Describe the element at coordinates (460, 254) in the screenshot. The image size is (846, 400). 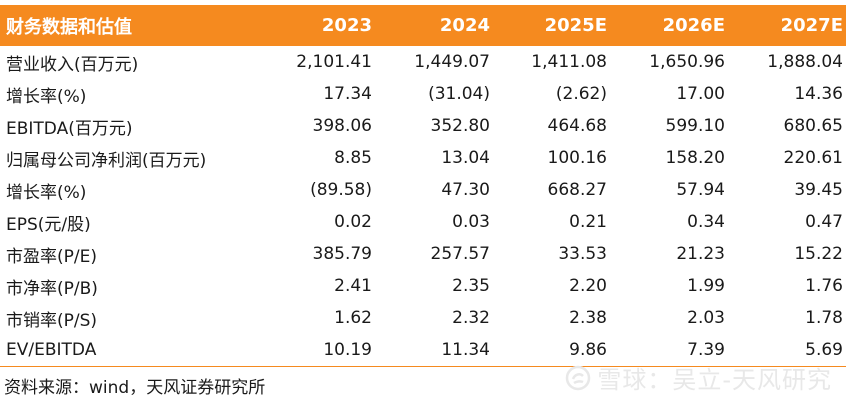
I see `table-cell: 257.57` at that location.